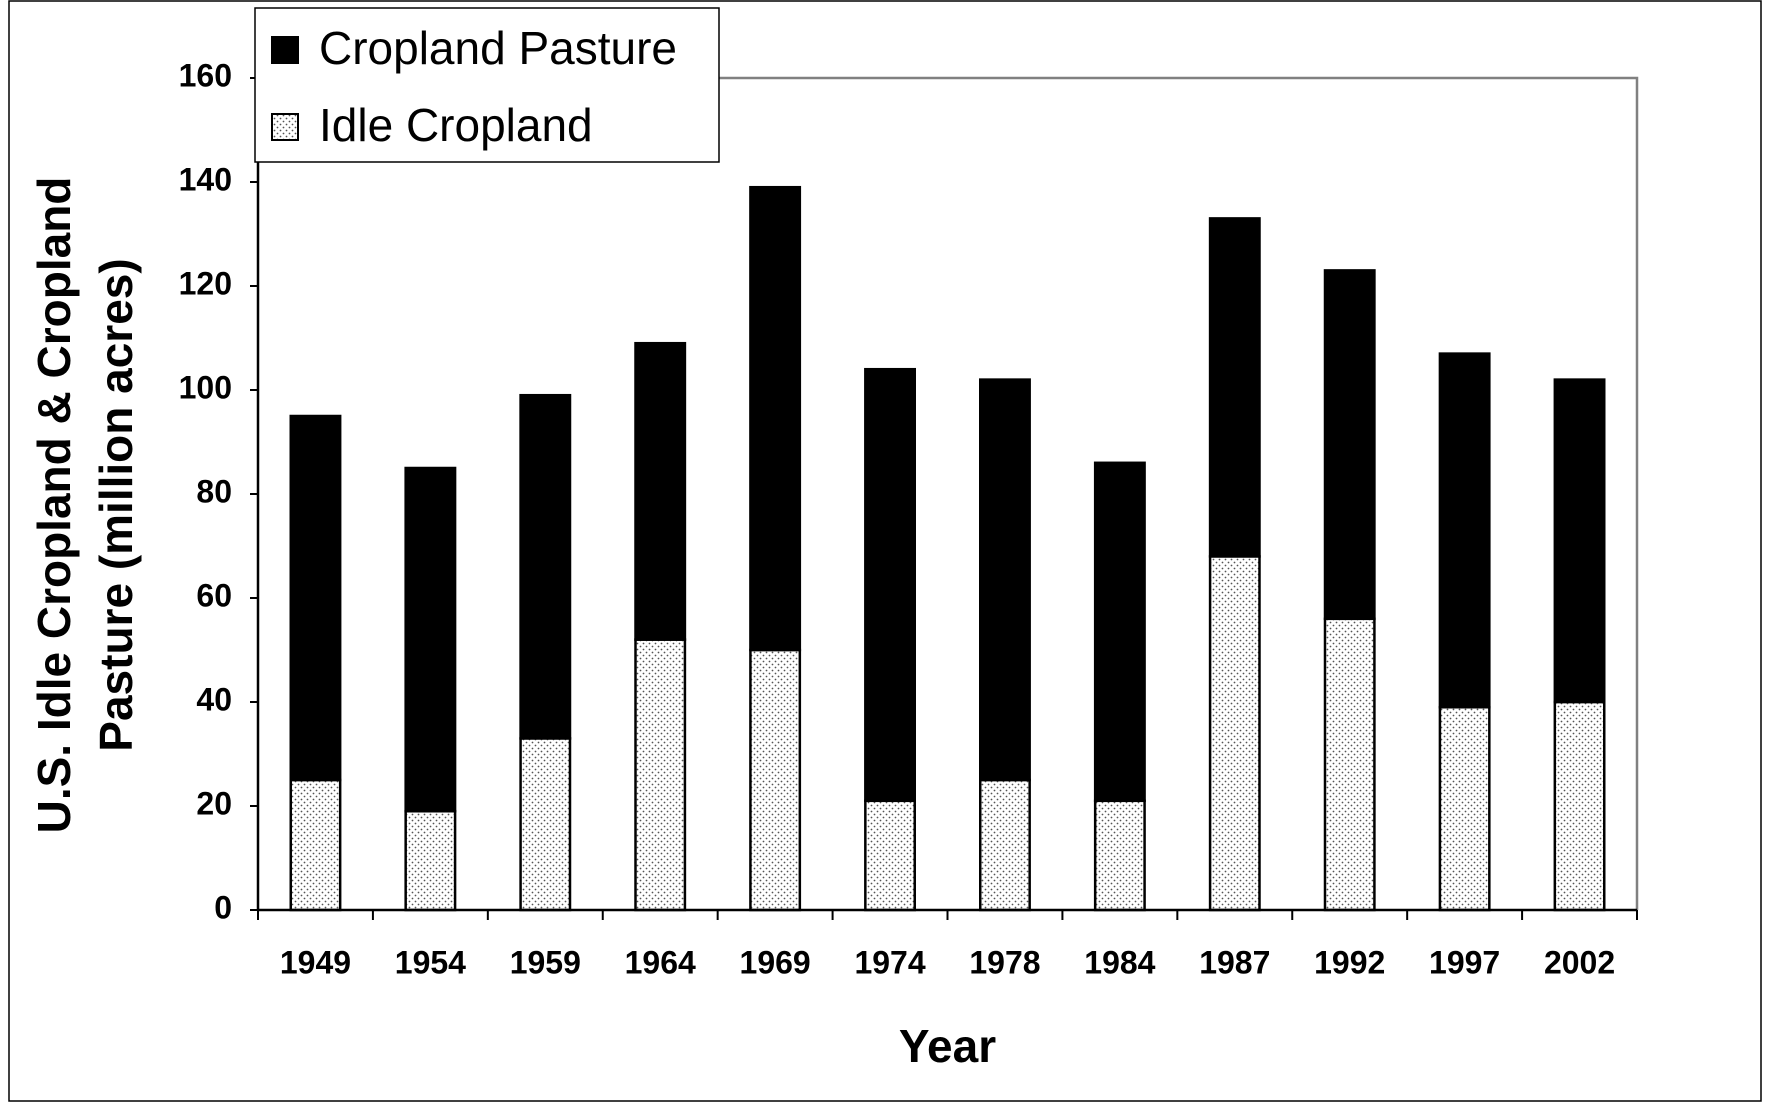  What do you see at coordinates (315, 962) in the screenshot?
I see `x-tick-label: 1949` at bounding box center [315, 962].